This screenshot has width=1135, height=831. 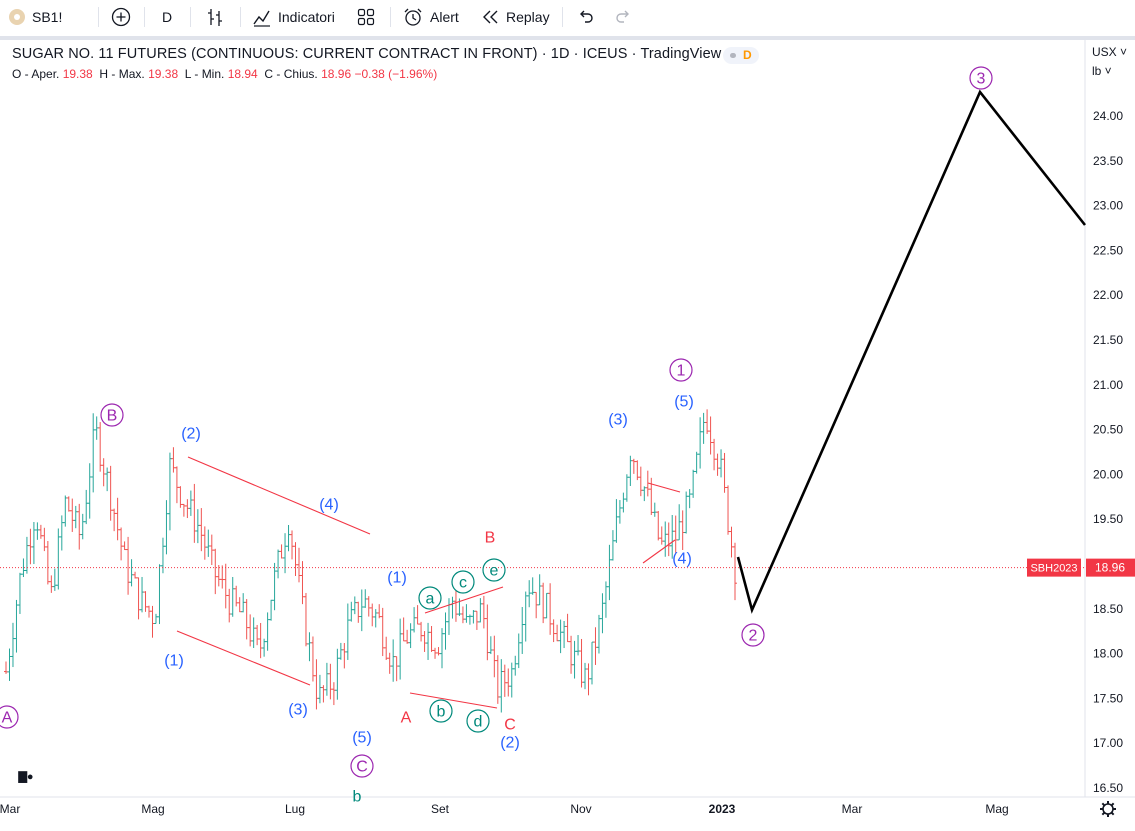 I want to click on price-tick-label: 18.00, so click(x=1108, y=654).